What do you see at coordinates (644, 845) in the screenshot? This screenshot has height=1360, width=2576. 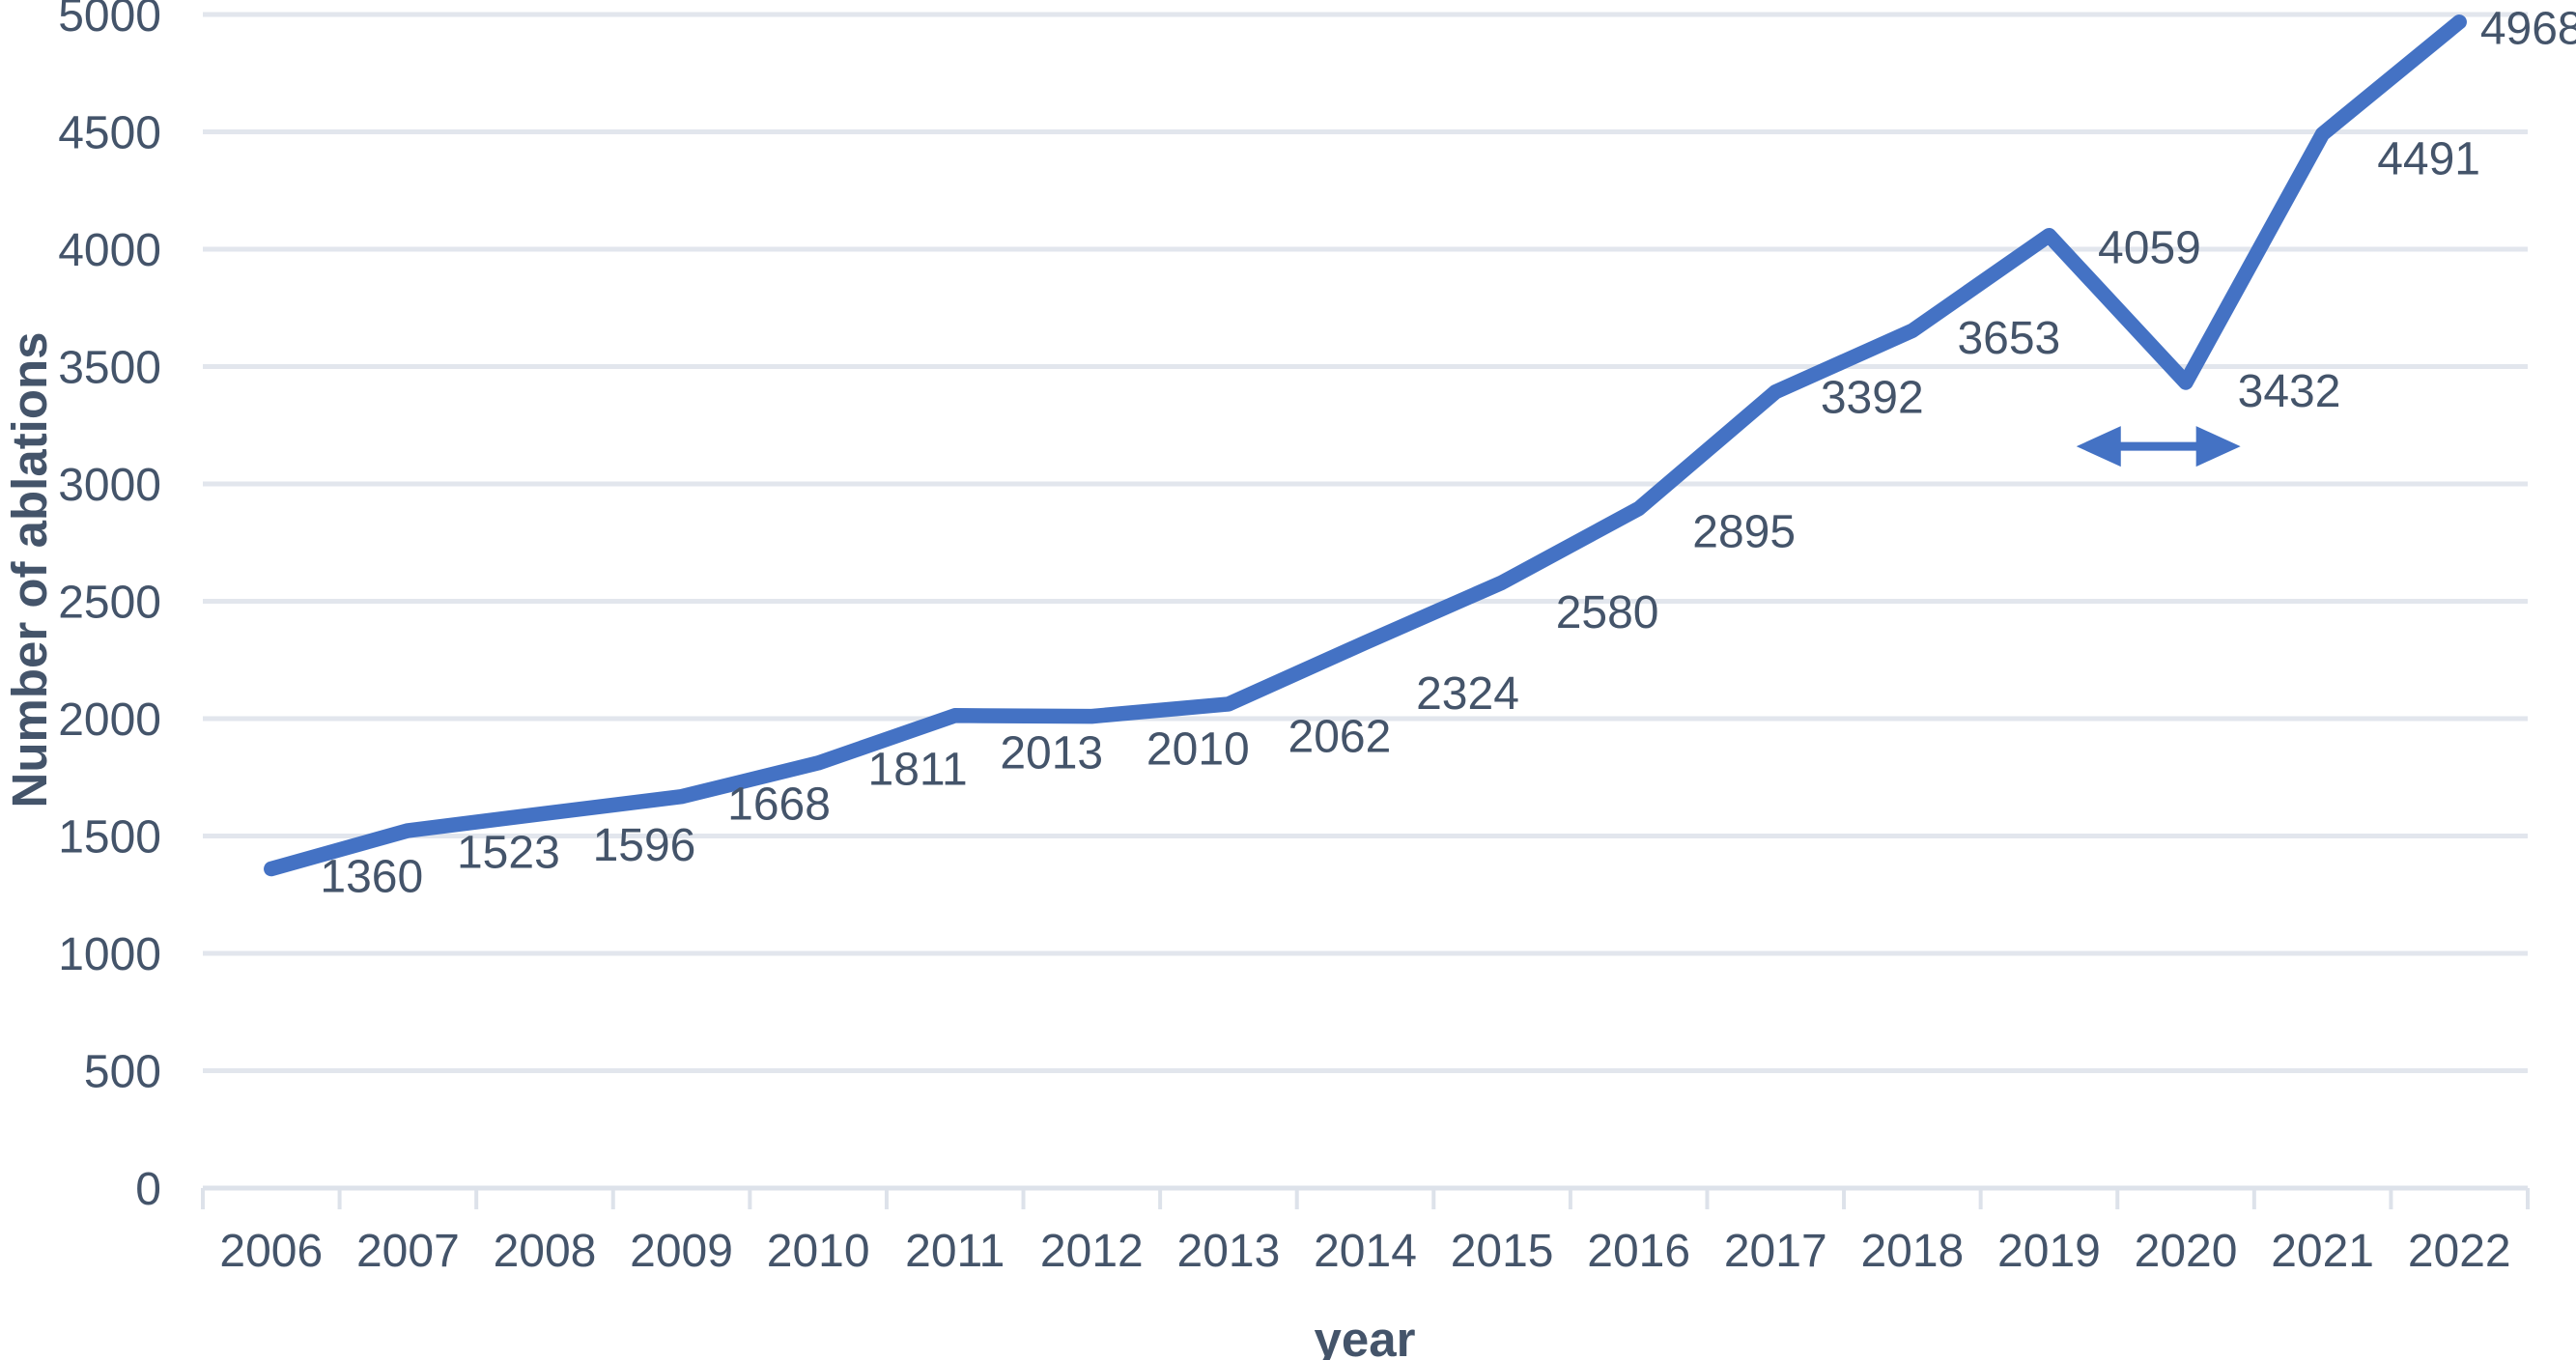 I see `data-label-2008: 1596` at bounding box center [644, 845].